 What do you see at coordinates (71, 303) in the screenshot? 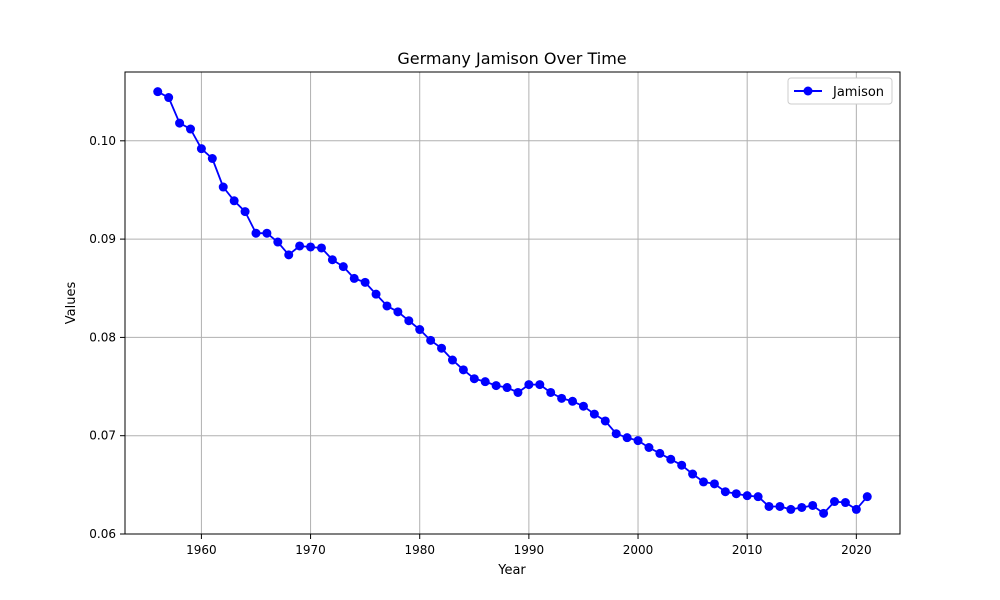
I see `y-axis-label: Values` at bounding box center [71, 303].